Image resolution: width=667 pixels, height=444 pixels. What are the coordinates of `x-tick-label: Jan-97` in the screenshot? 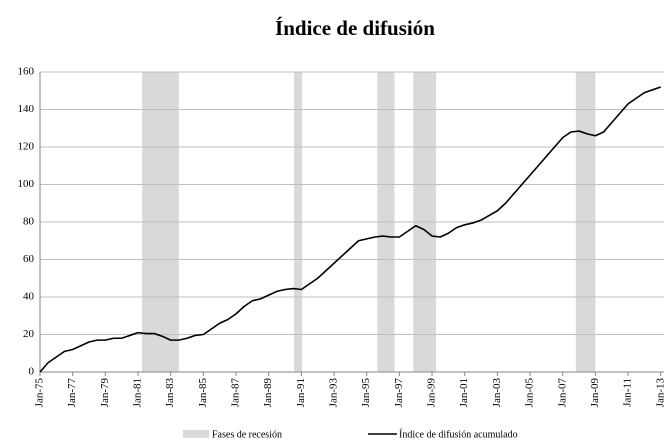 It's located at (399, 393).